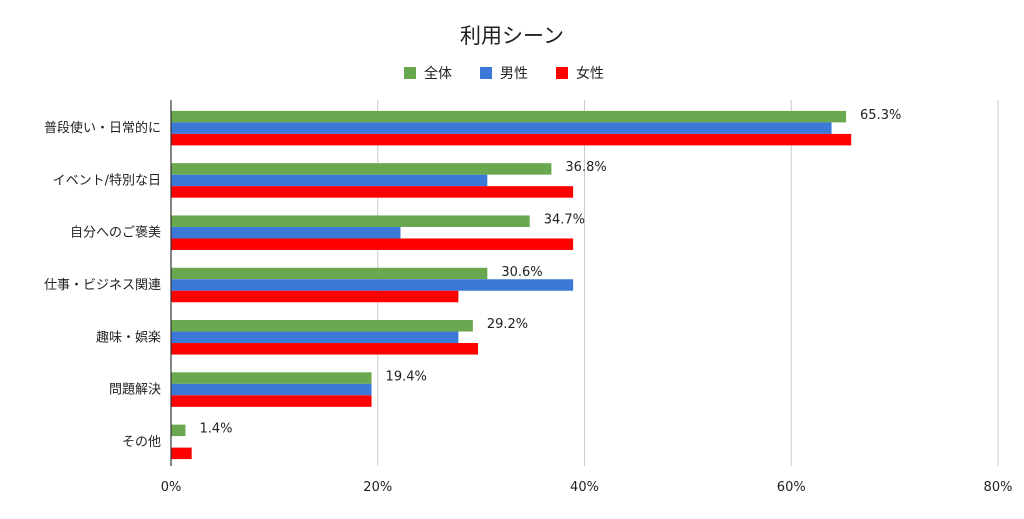  I want to click on x-tick-label-2: 40%, so click(584, 487).